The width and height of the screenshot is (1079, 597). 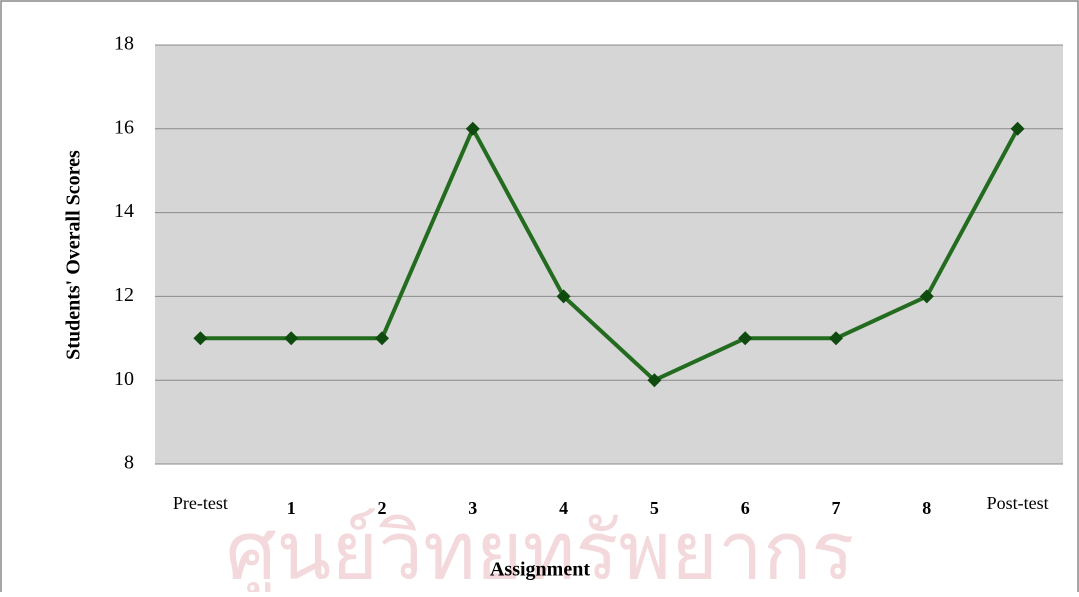 What do you see at coordinates (124, 127) in the screenshot?
I see `y-tick-label: 16` at bounding box center [124, 127].